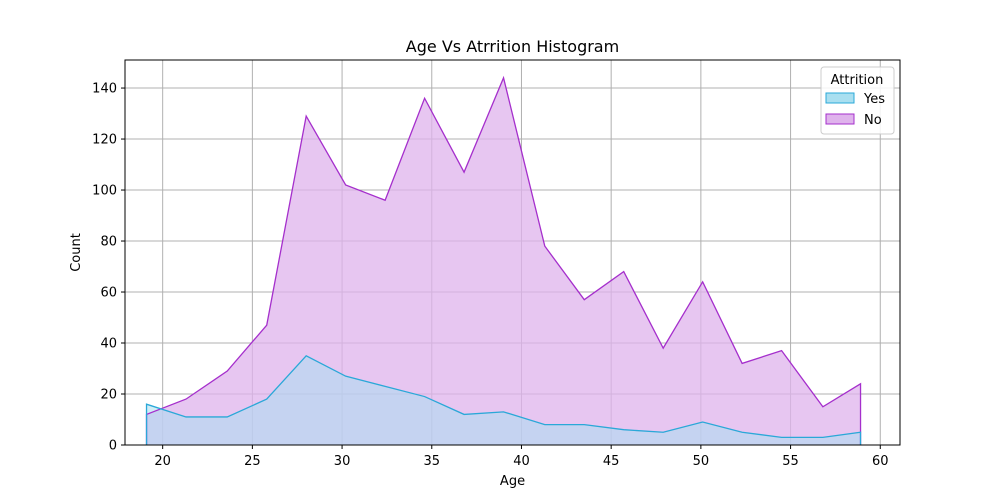 The width and height of the screenshot is (1000, 500). Describe the element at coordinates (880, 461) in the screenshot. I see `x-tick-label: 60` at that location.